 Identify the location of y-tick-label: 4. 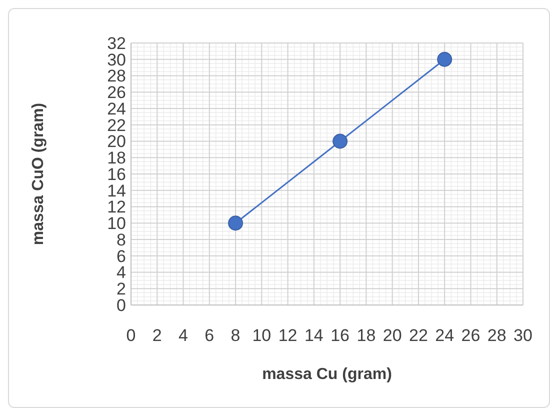
(121, 272).